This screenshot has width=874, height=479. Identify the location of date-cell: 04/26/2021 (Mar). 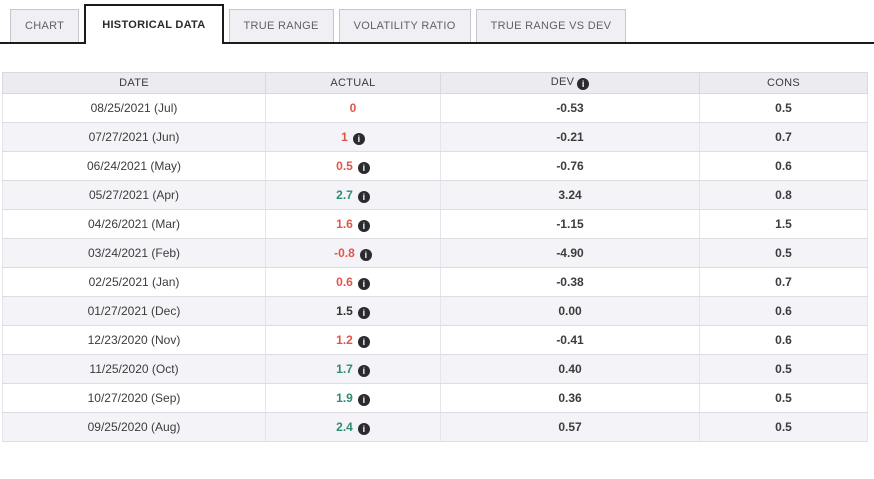
(134, 224).